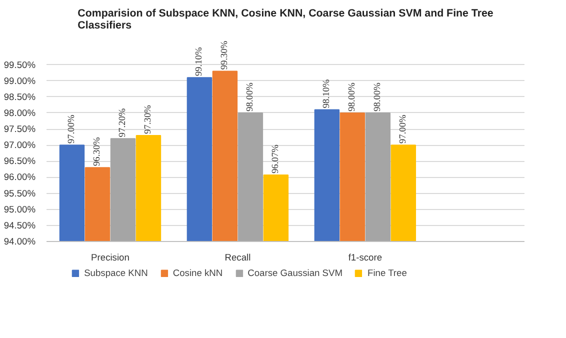 The width and height of the screenshot is (566, 338). I want to click on y-tick-label: 95.00%, so click(20, 209).